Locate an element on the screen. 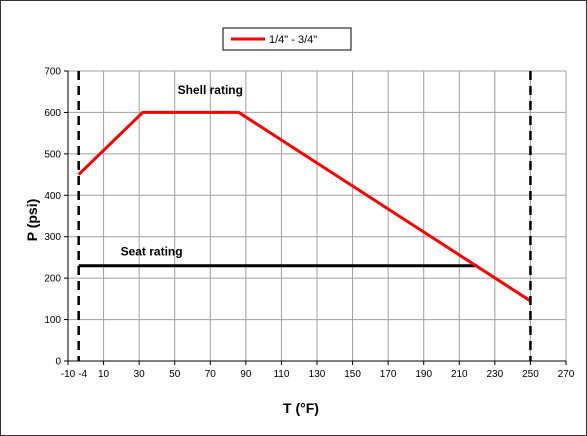 The height and width of the screenshot is (436, 587). x-tick-label: 50 is located at coordinates (175, 374).